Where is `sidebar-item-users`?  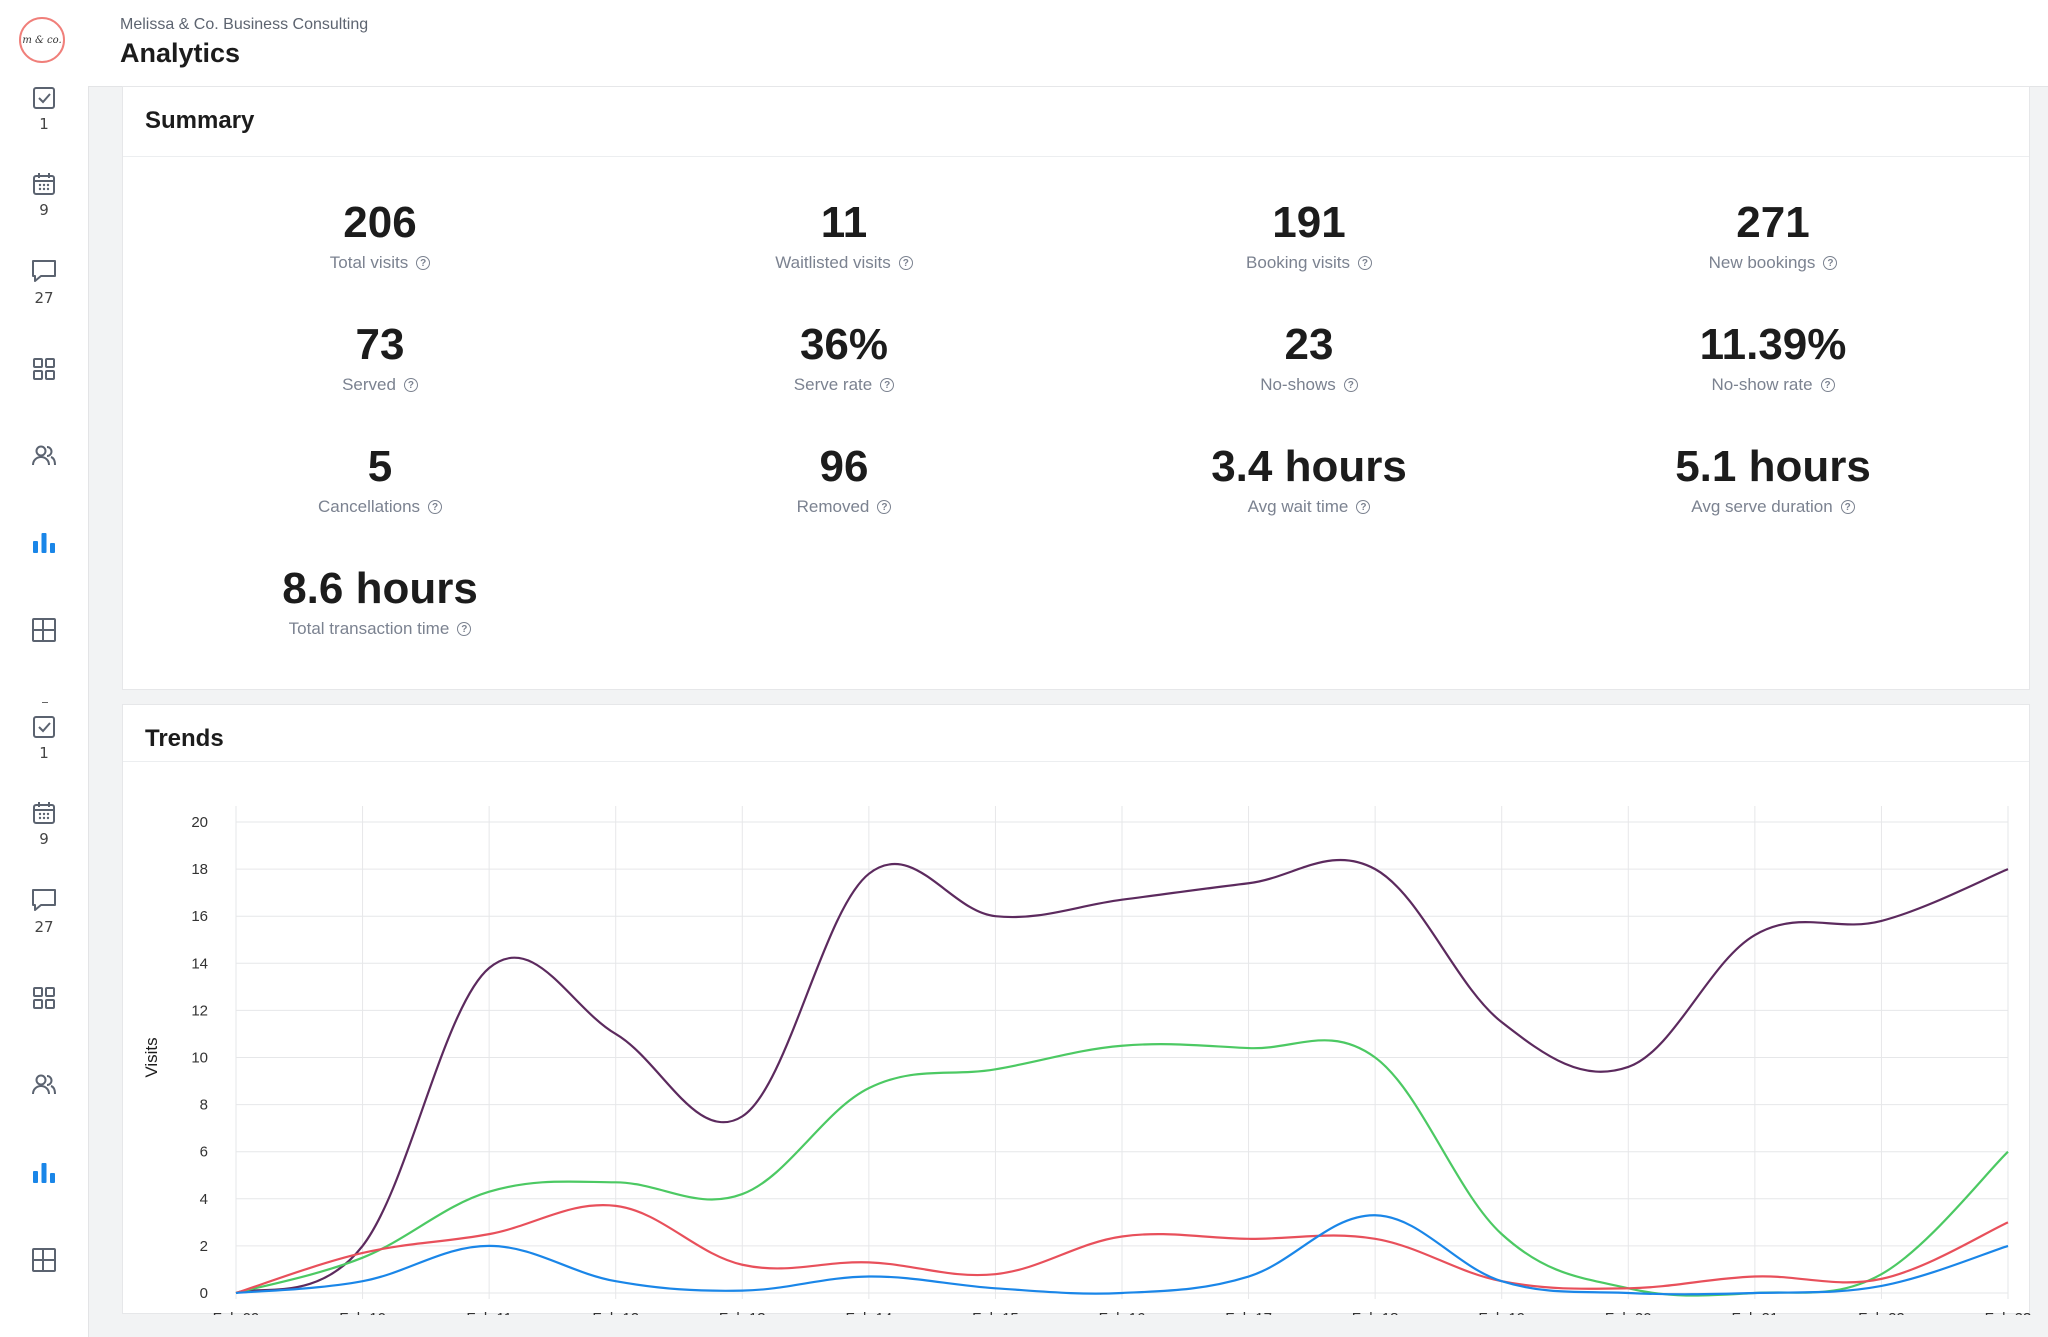 sidebar-item-users is located at coordinates (44, 456).